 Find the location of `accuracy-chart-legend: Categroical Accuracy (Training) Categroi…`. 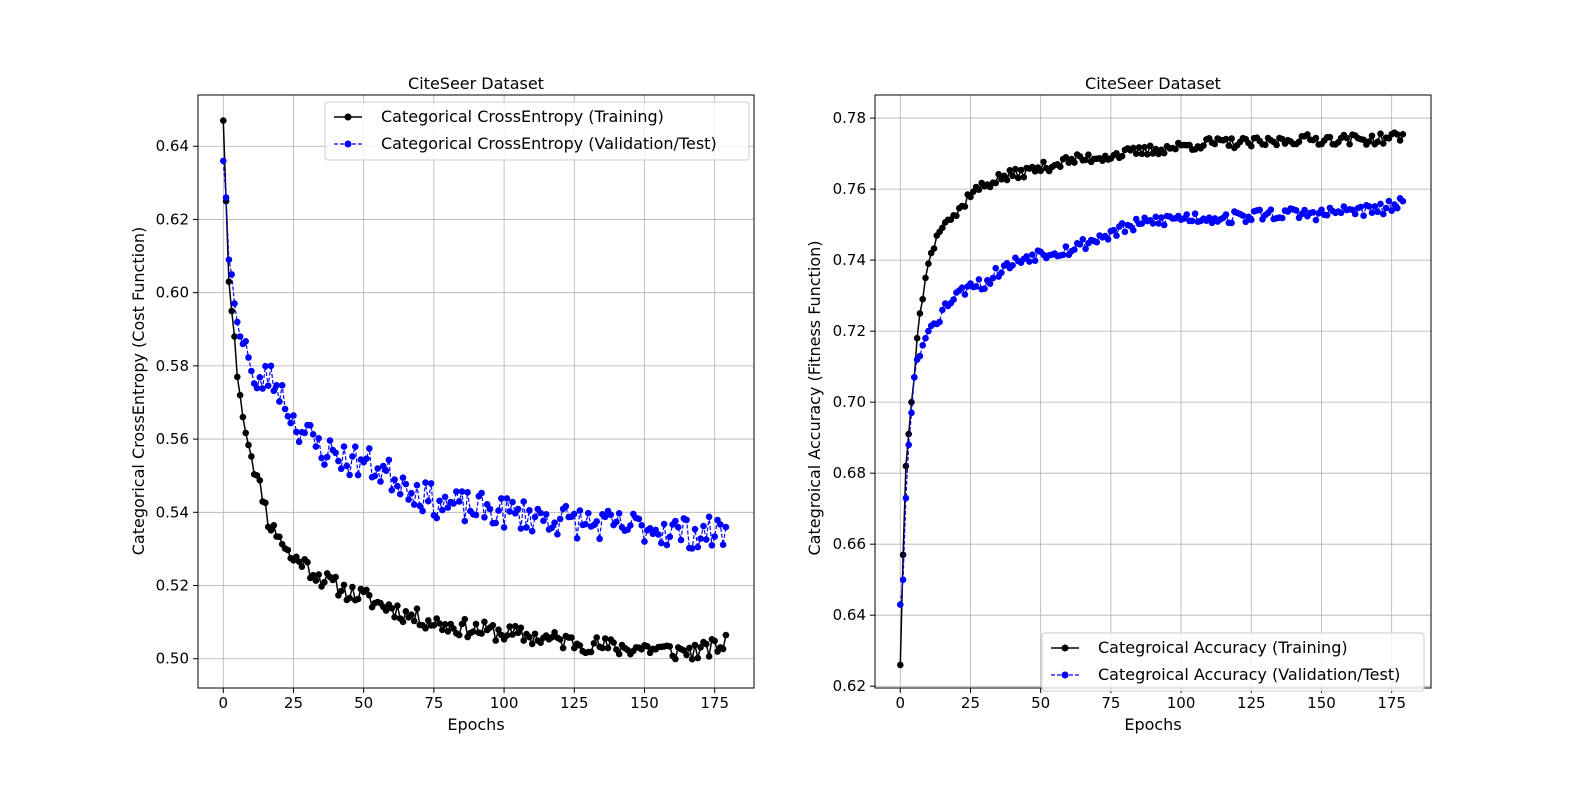

accuracy-chart-legend: Categroical Accuracy (Training) Categroi… is located at coordinates (1233, 662).